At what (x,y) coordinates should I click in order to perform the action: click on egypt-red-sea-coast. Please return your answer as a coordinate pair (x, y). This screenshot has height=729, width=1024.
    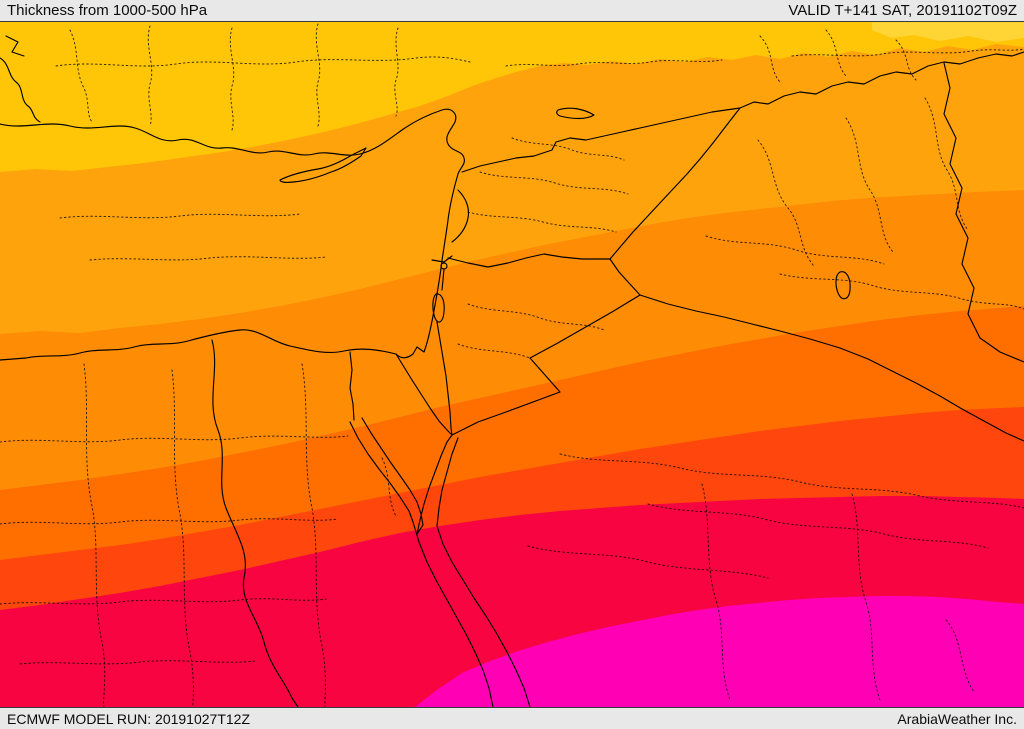
    Looking at the image, I should click on (421, 564).